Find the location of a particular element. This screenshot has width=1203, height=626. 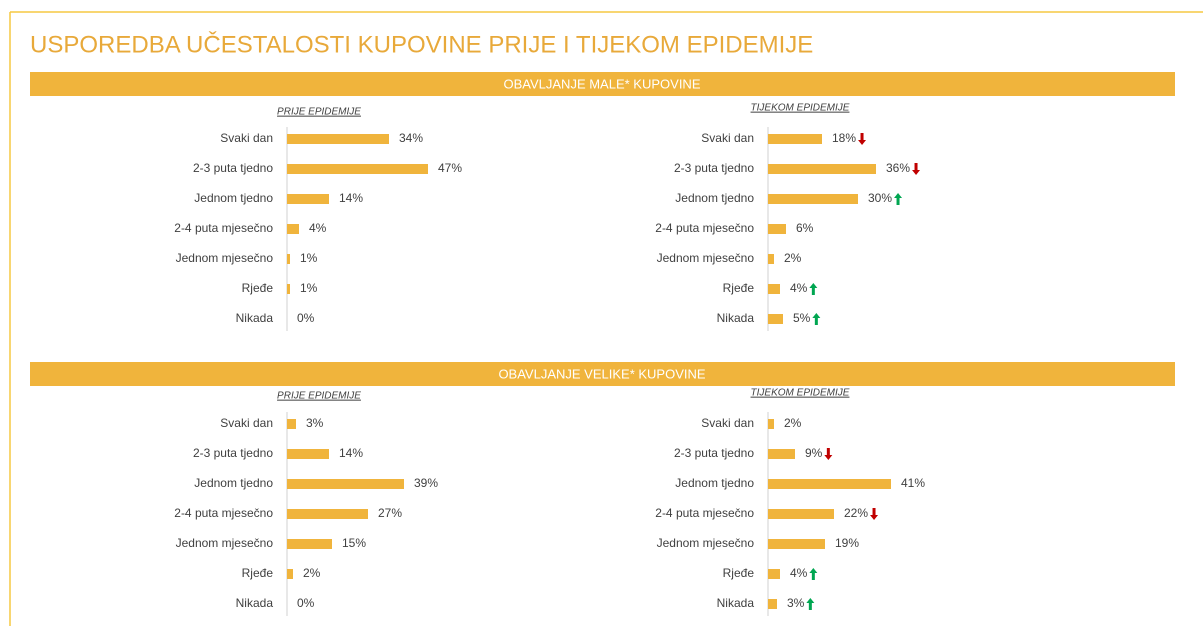

value-label: 36% is located at coordinates (898, 168).